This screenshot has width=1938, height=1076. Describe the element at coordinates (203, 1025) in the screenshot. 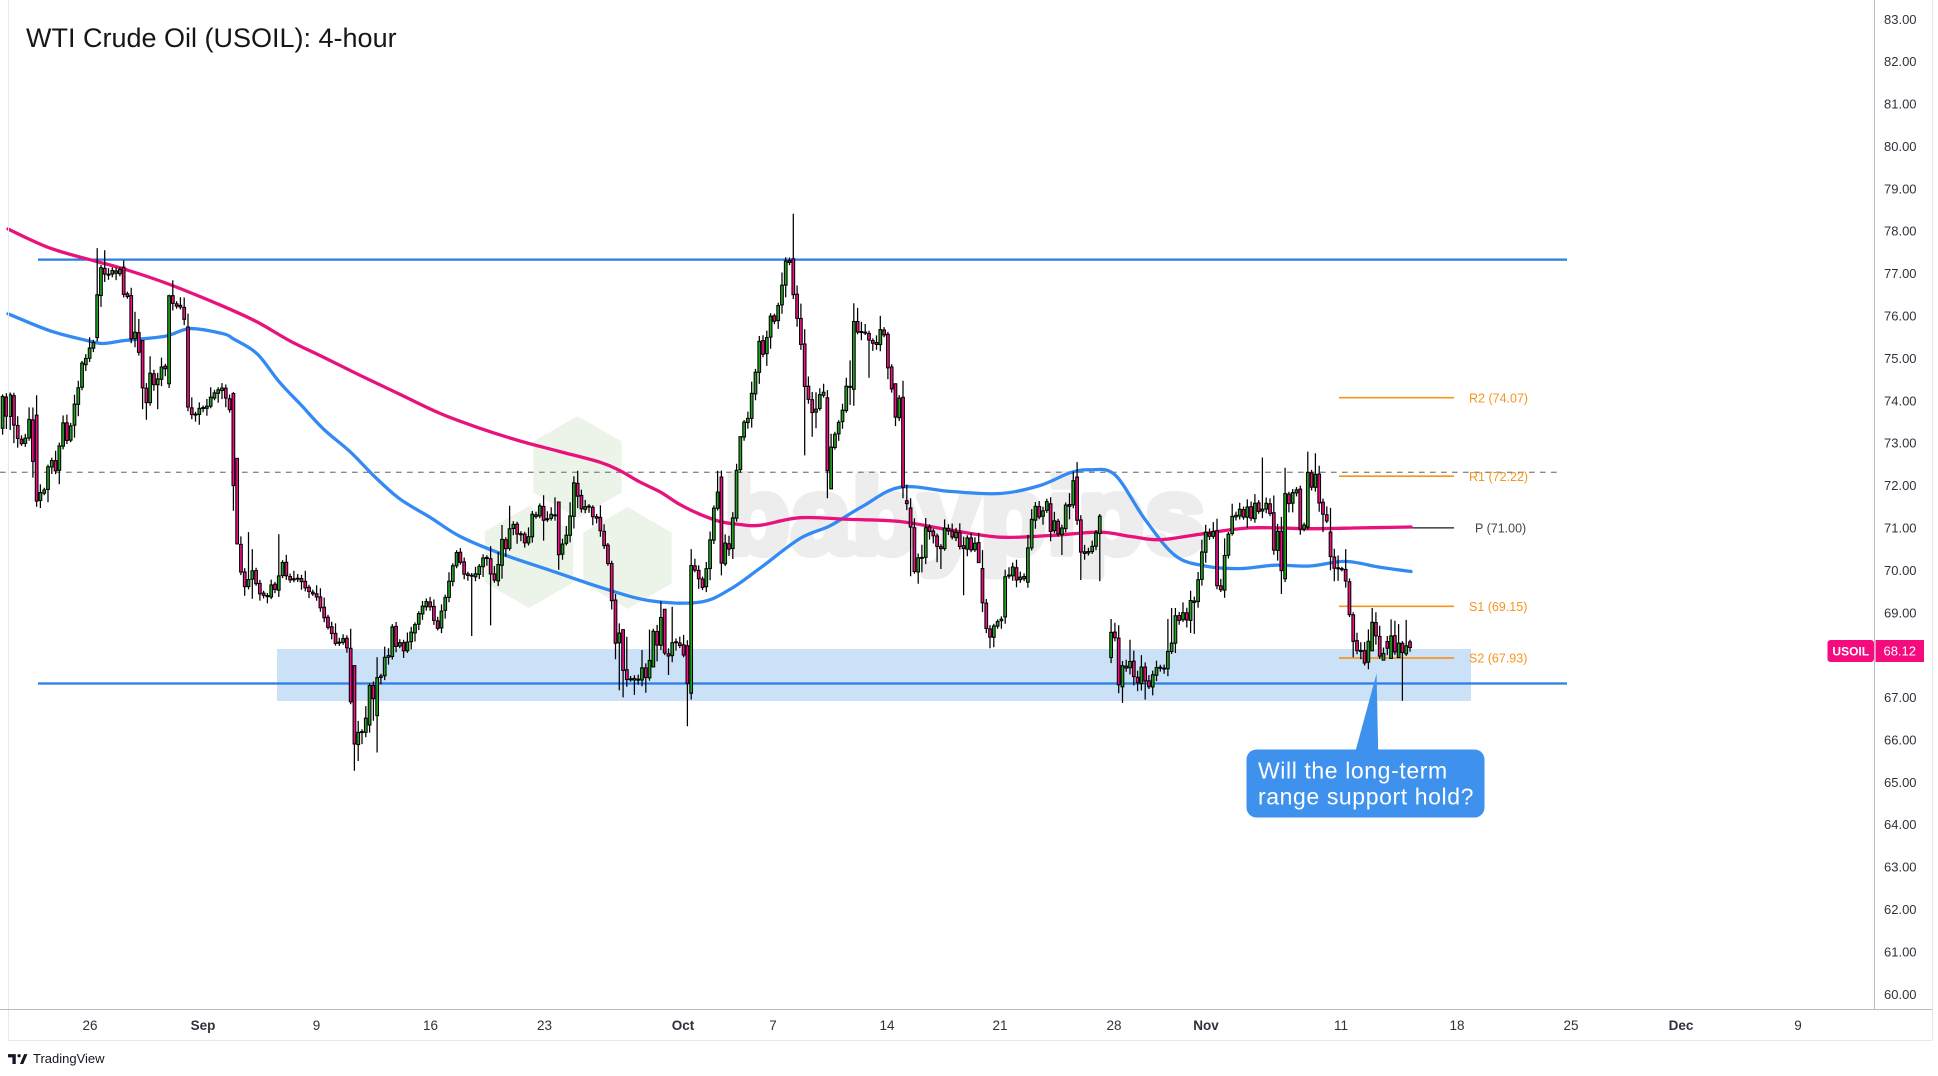

I see `svg-text: Sep` at that location.